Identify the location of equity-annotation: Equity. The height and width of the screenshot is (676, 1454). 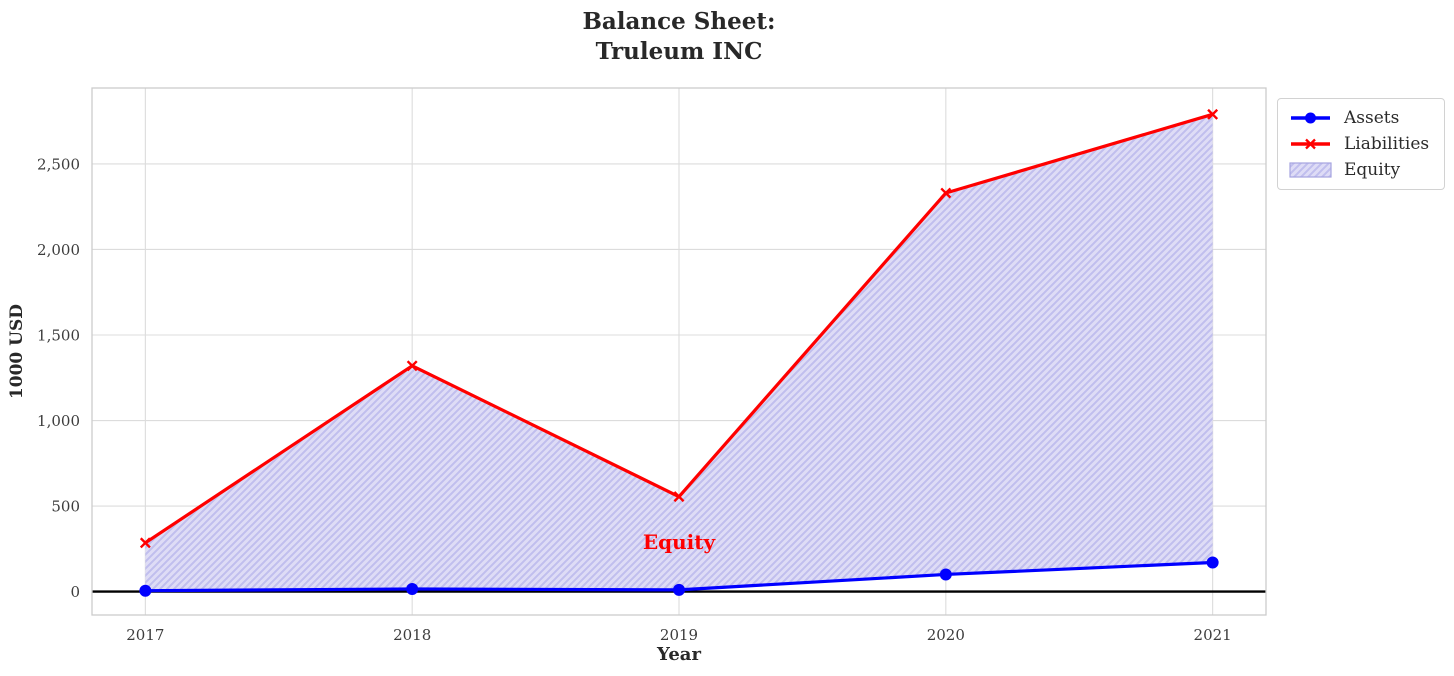
(679, 541).